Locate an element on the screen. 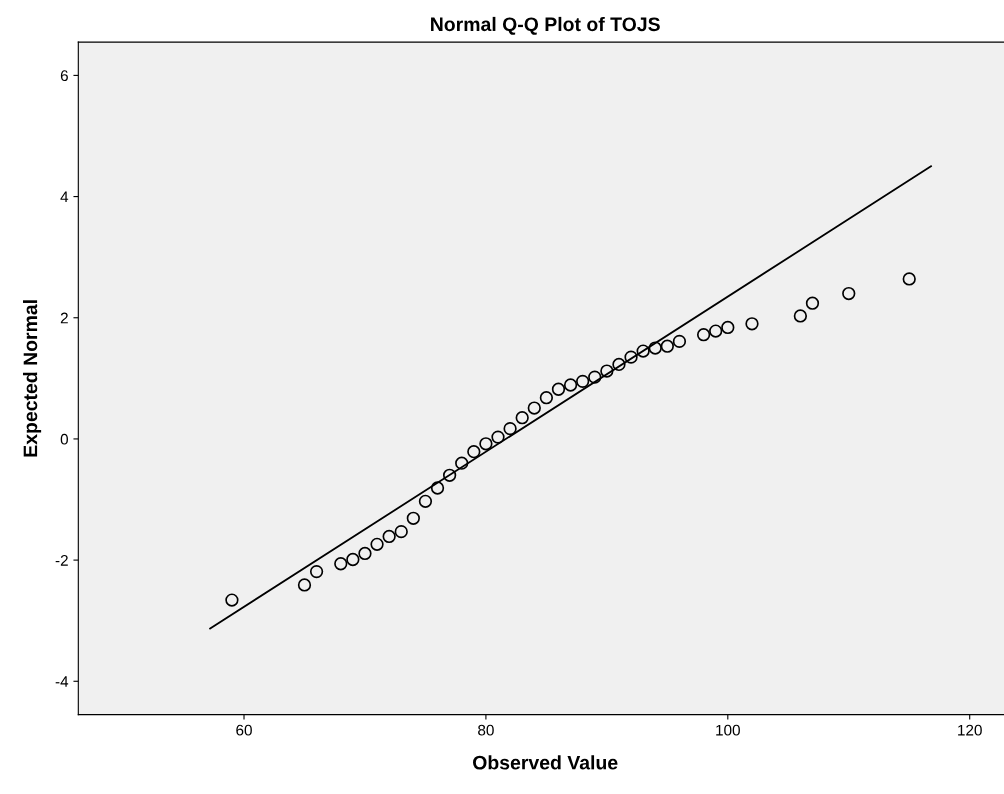 The image size is (1004, 794). x-tick-label: 100 is located at coordinates (728, 730).